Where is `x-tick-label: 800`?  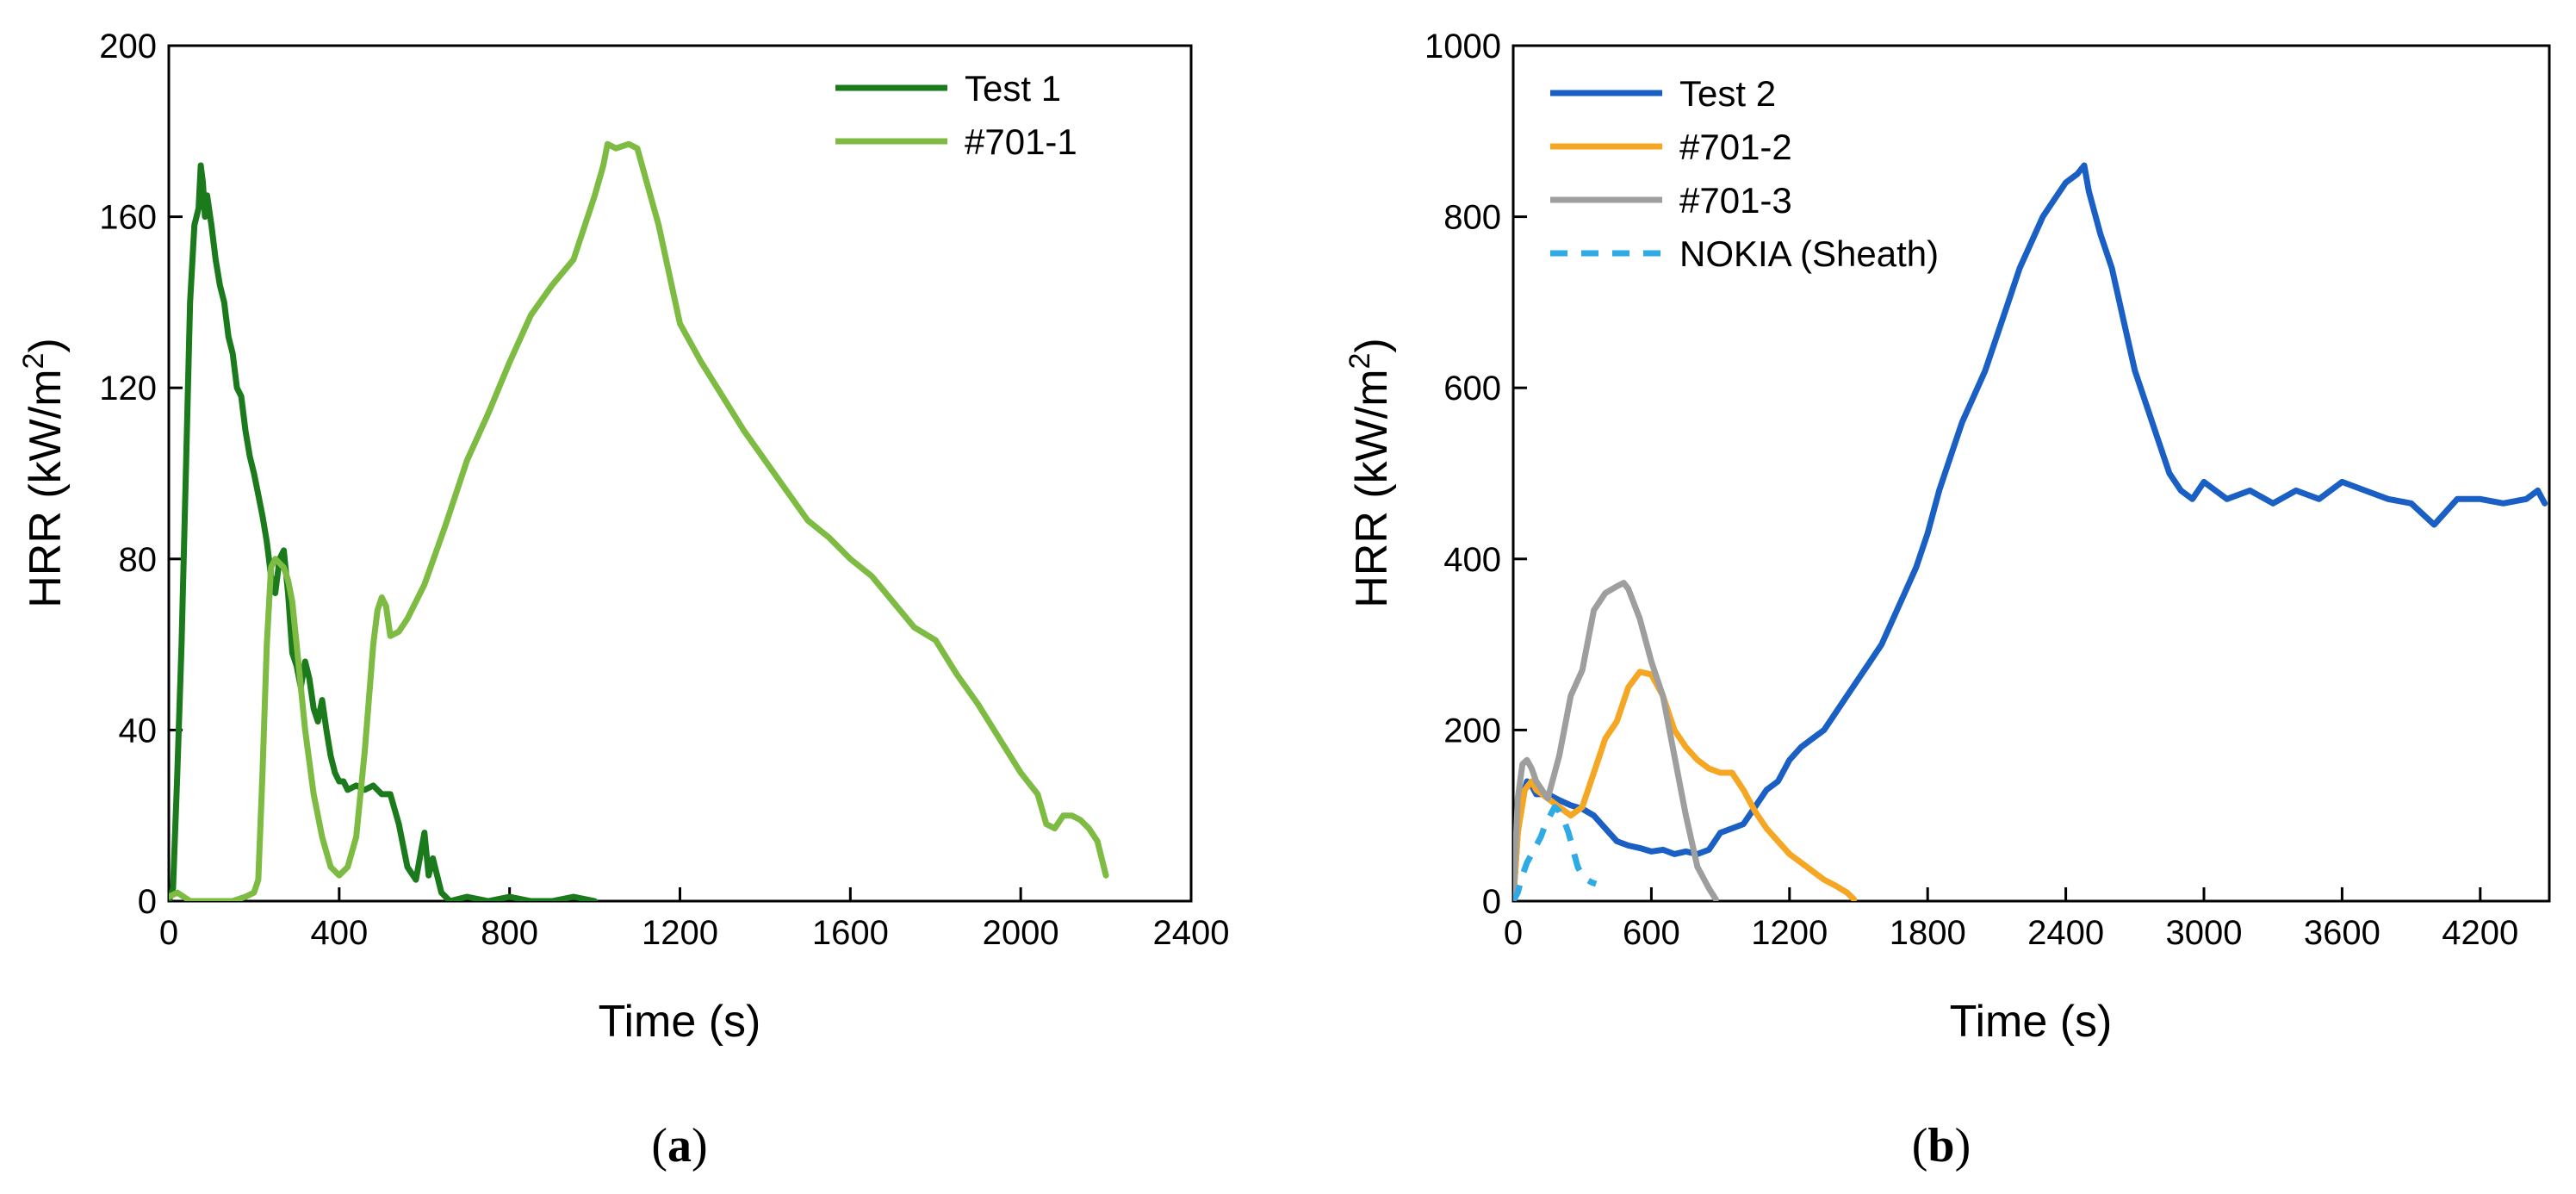
x-tick-label: 800 is located at coordinates (510, 933).